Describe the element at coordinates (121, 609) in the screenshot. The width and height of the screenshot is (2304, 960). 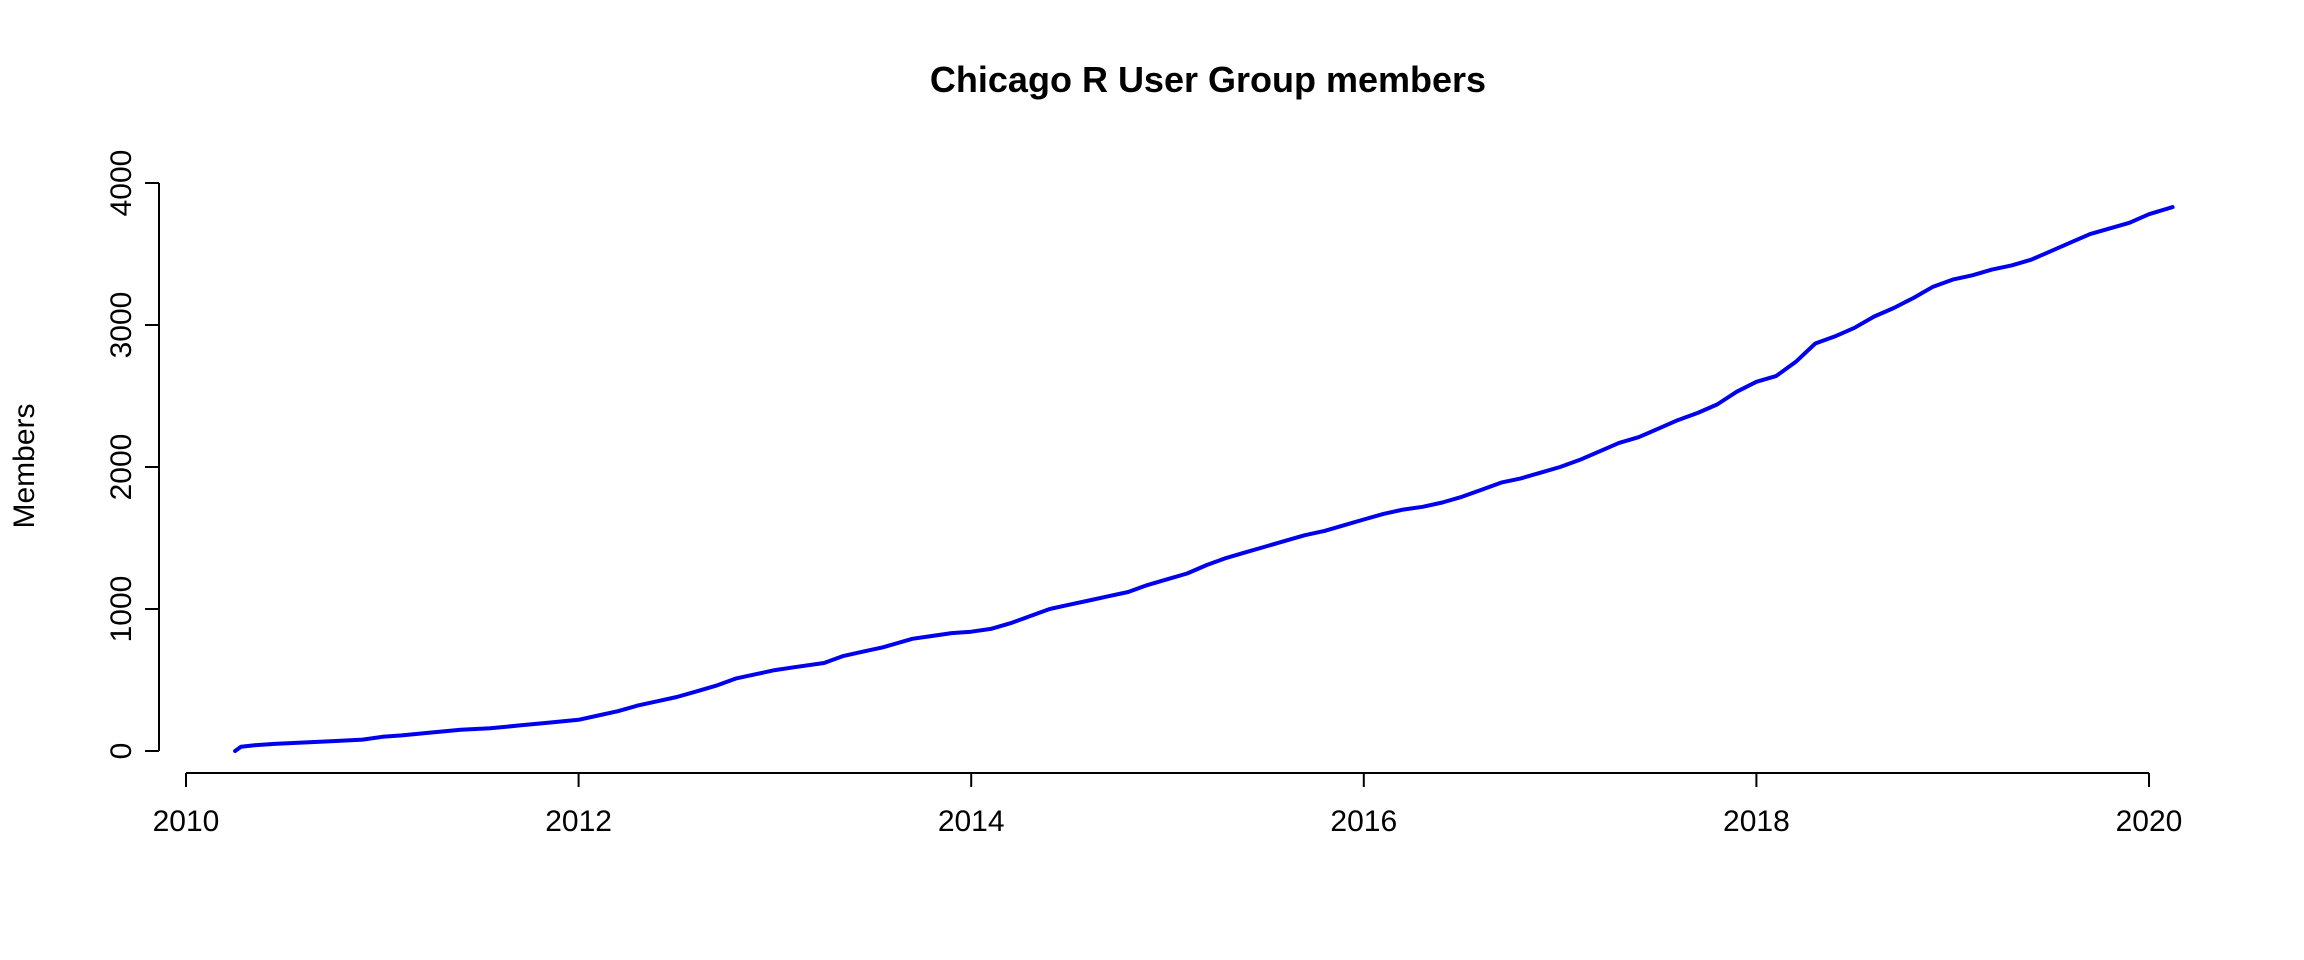
I see `y-tick-label: 1000` at that location.